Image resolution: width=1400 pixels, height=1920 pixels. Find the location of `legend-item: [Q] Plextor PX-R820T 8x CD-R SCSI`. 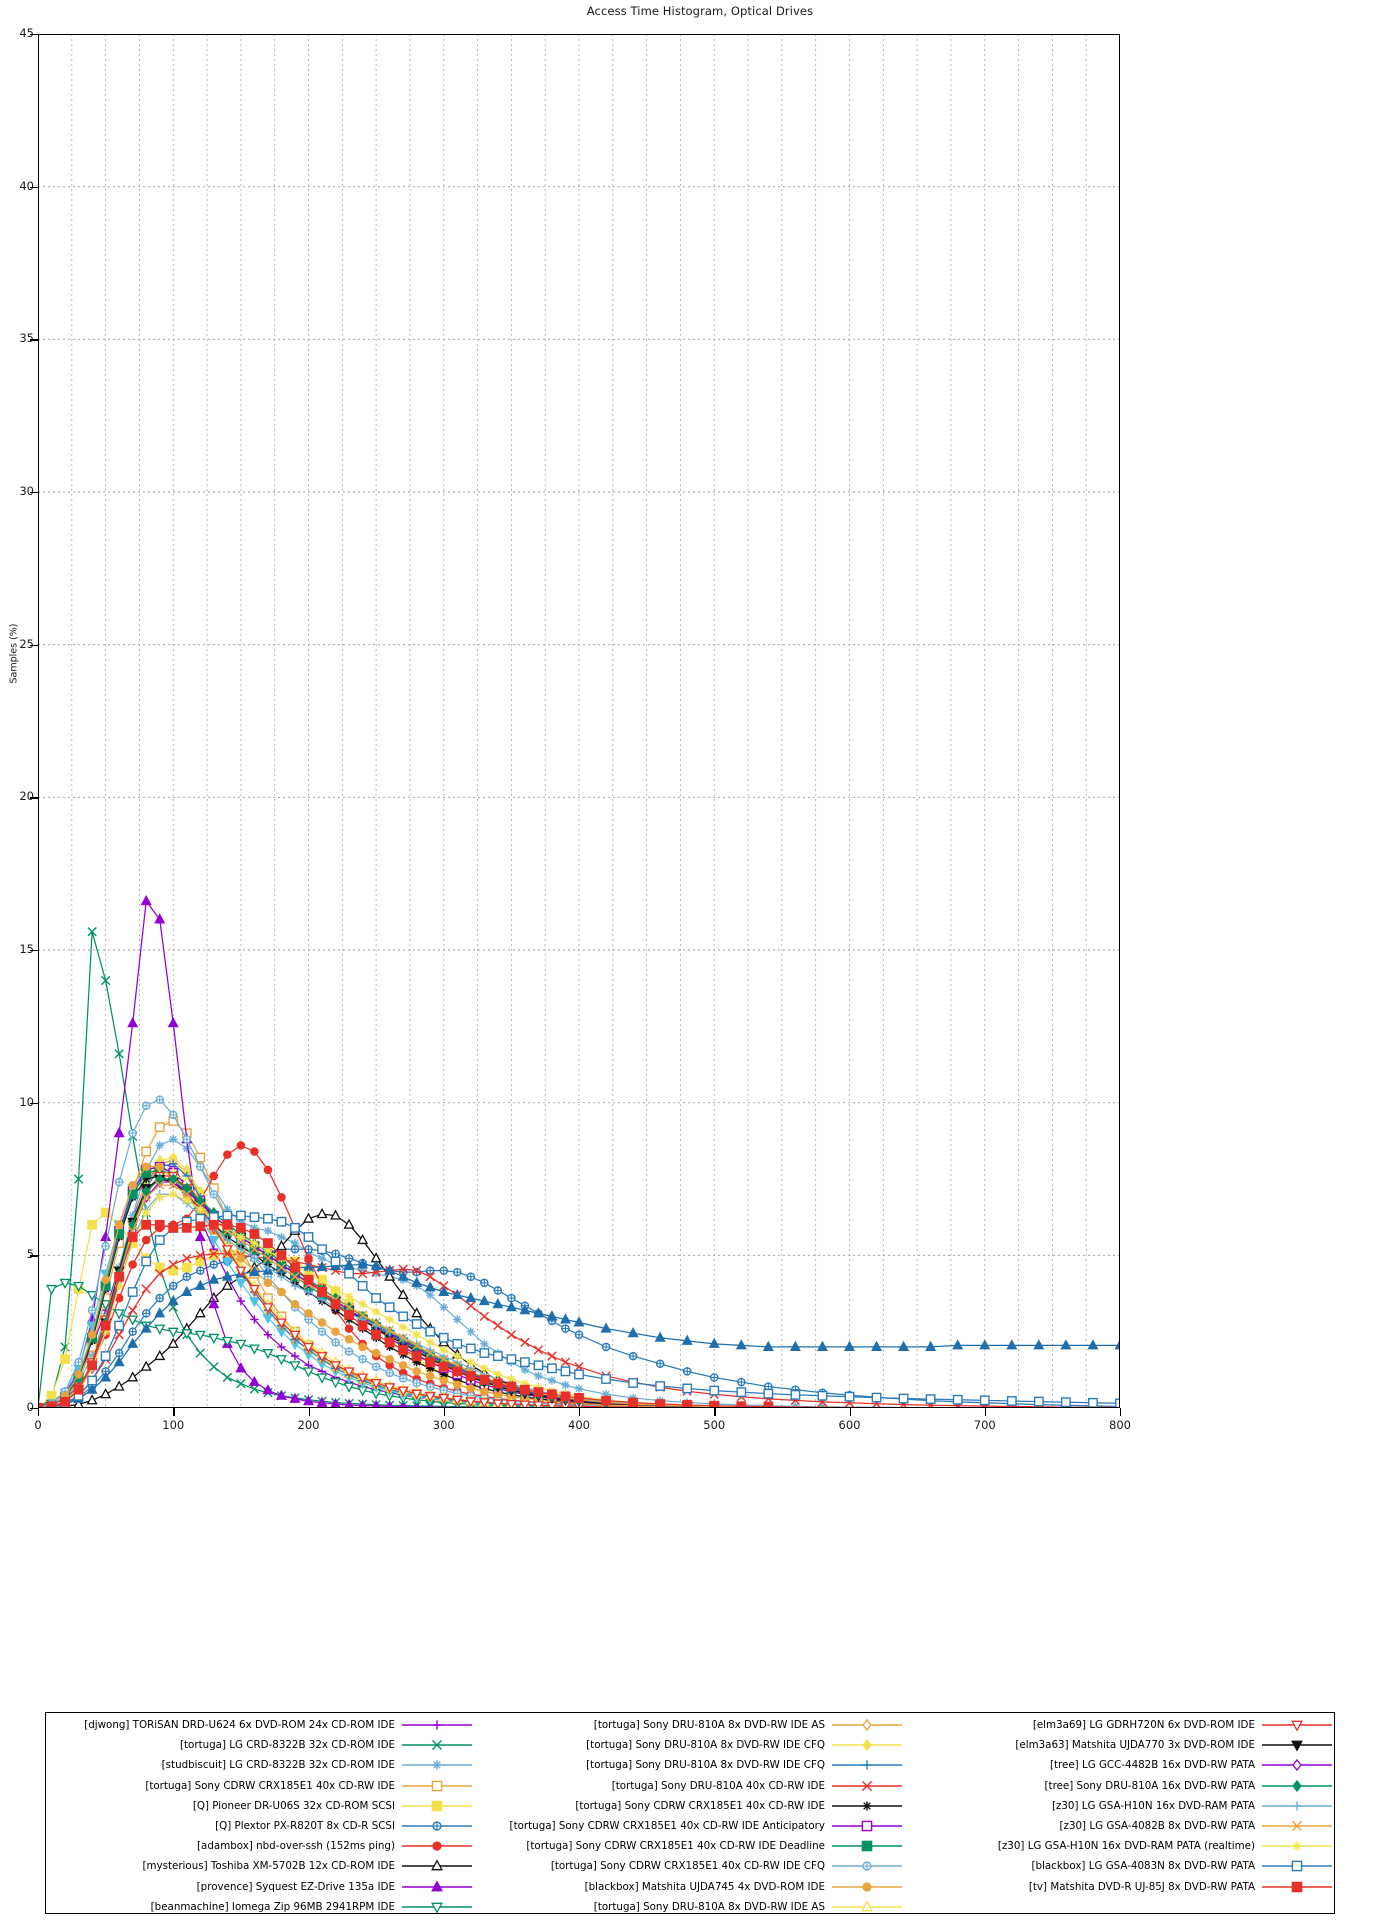

legend-item: [Q] Plextor PX-R820T 8x CD-R SCSI is located at coordinates (261, 1826).